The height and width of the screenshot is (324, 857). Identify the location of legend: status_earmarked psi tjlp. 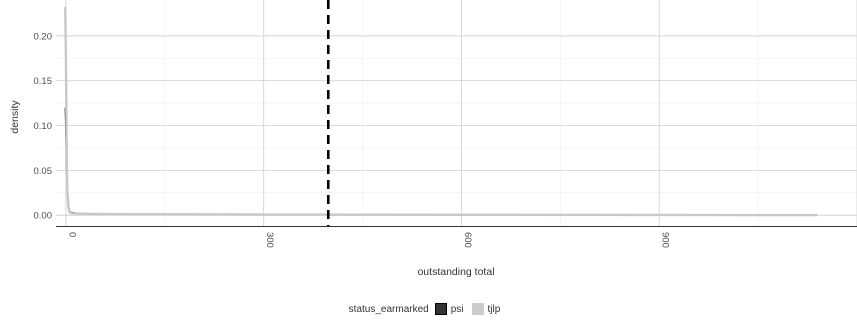
(428, 309).